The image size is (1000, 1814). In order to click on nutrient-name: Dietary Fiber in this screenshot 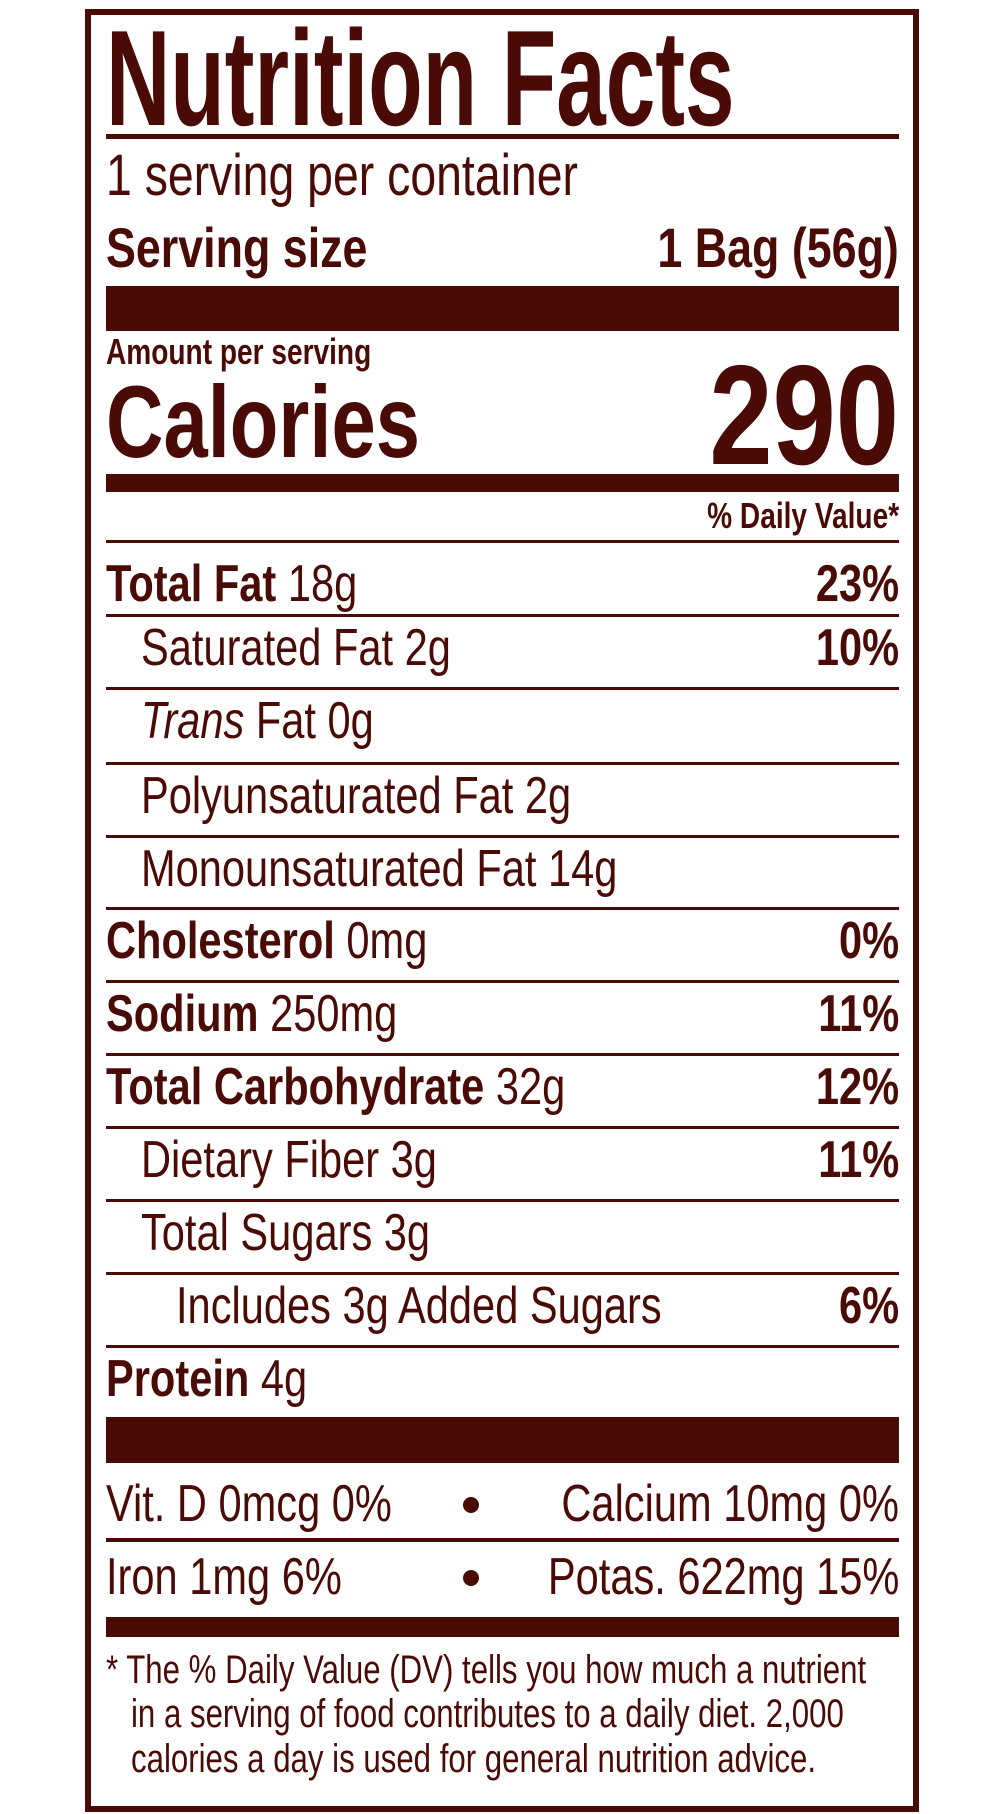, I will do `click(260, 1160)`.